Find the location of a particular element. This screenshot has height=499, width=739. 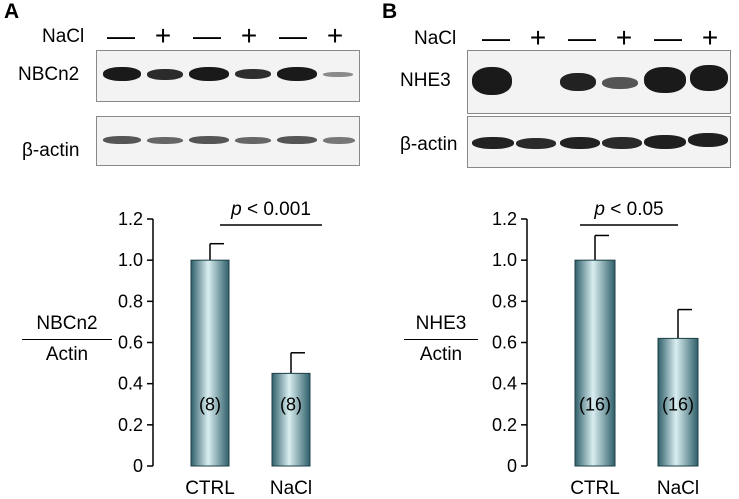

y-axis-ratio-label: NBCn2 Actin is located at coordinates (67, 339).